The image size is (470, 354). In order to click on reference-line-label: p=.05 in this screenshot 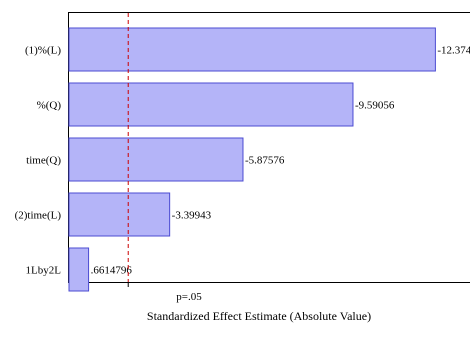, I will do `click(189, 297)`.